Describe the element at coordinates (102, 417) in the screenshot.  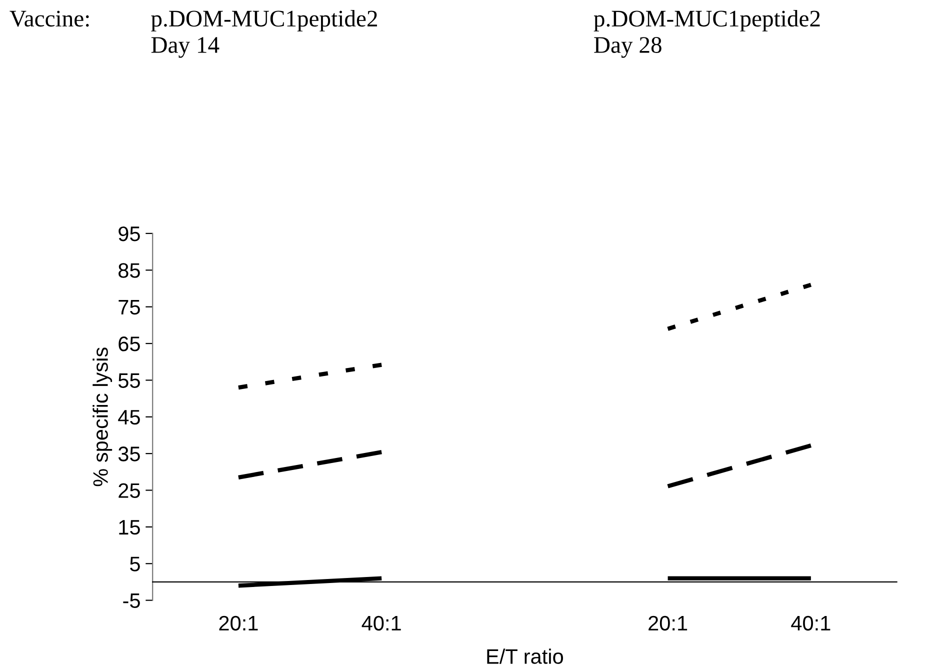
I see `y-axis-title: % specific lysis` at that location.